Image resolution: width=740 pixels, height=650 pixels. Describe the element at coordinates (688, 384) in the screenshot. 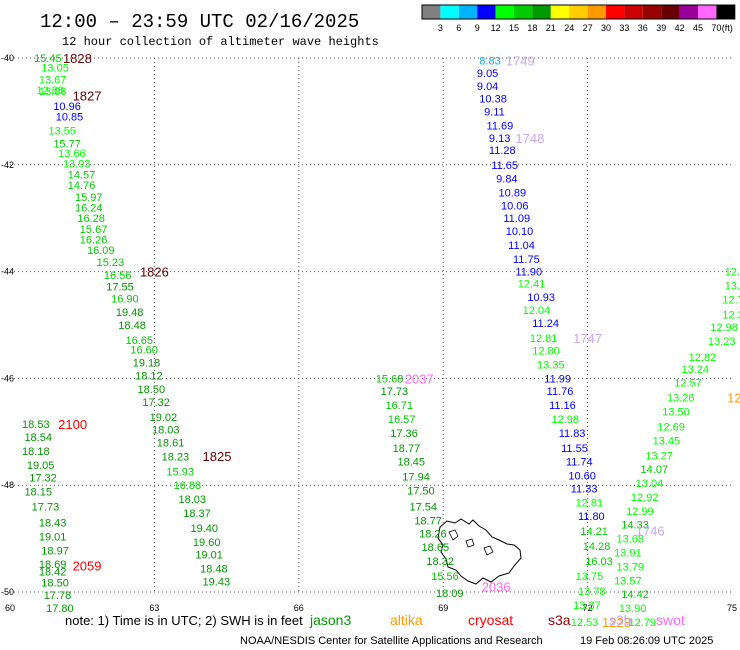

I see `wave-height-label: 12.57` at that location.